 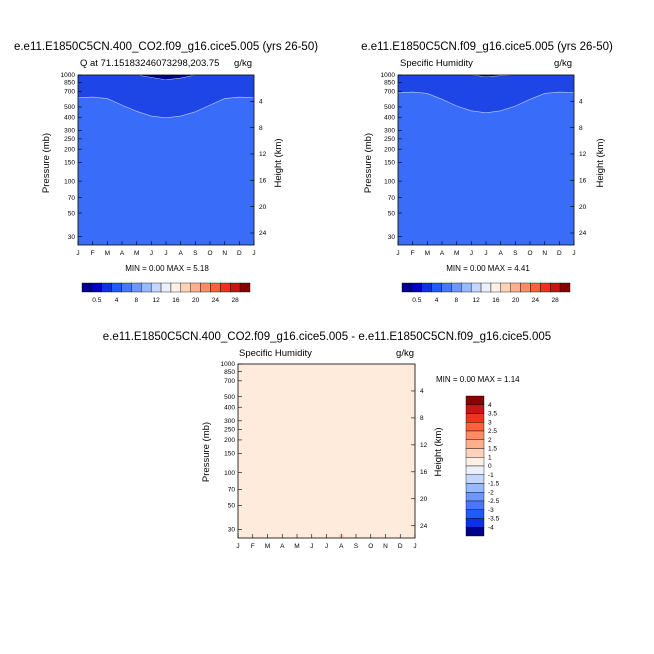 What do you see at coordinates (486, 168) in the screenshot?
I see `contour-band-0.5` at bounding box center [486, 168].